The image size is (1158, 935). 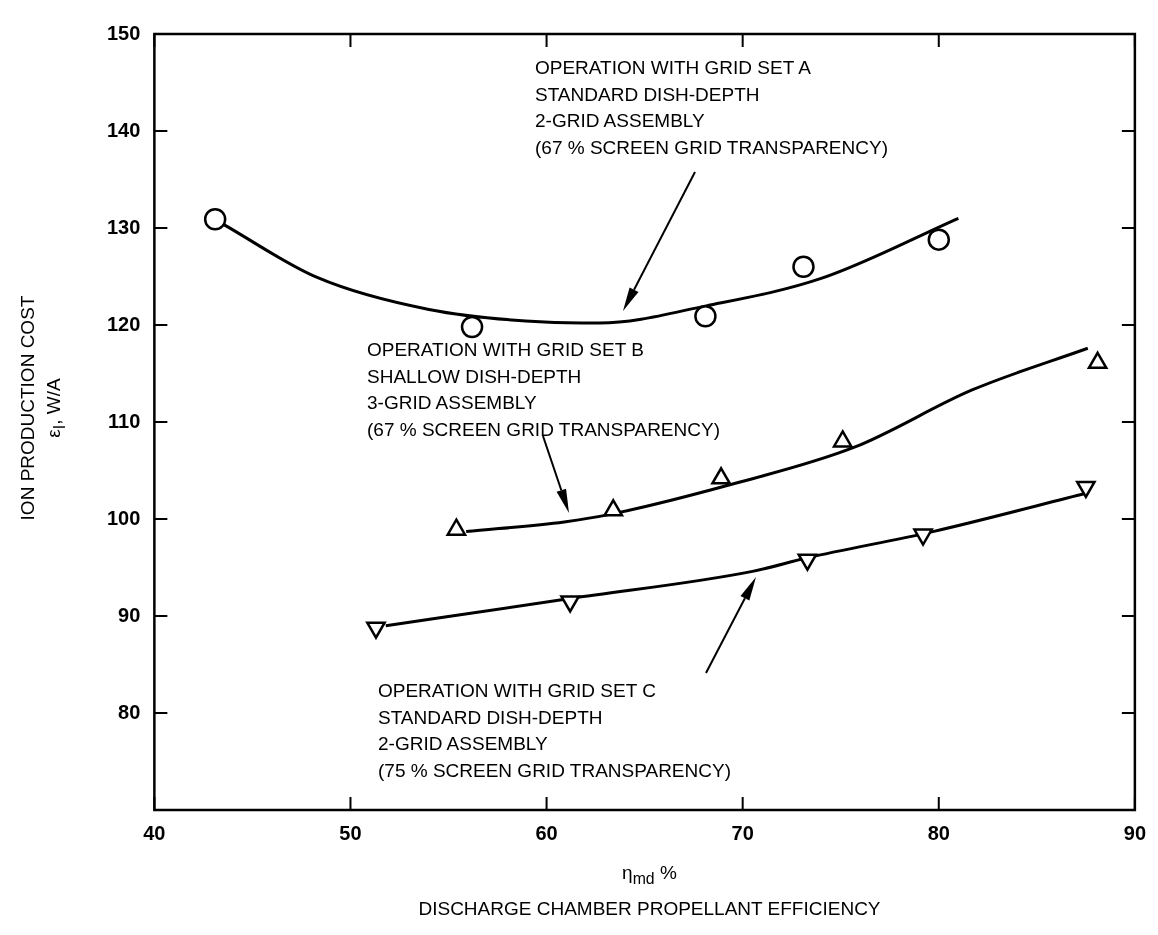 I want to click on y-tick-label: 140, so click(x=123, y=129).